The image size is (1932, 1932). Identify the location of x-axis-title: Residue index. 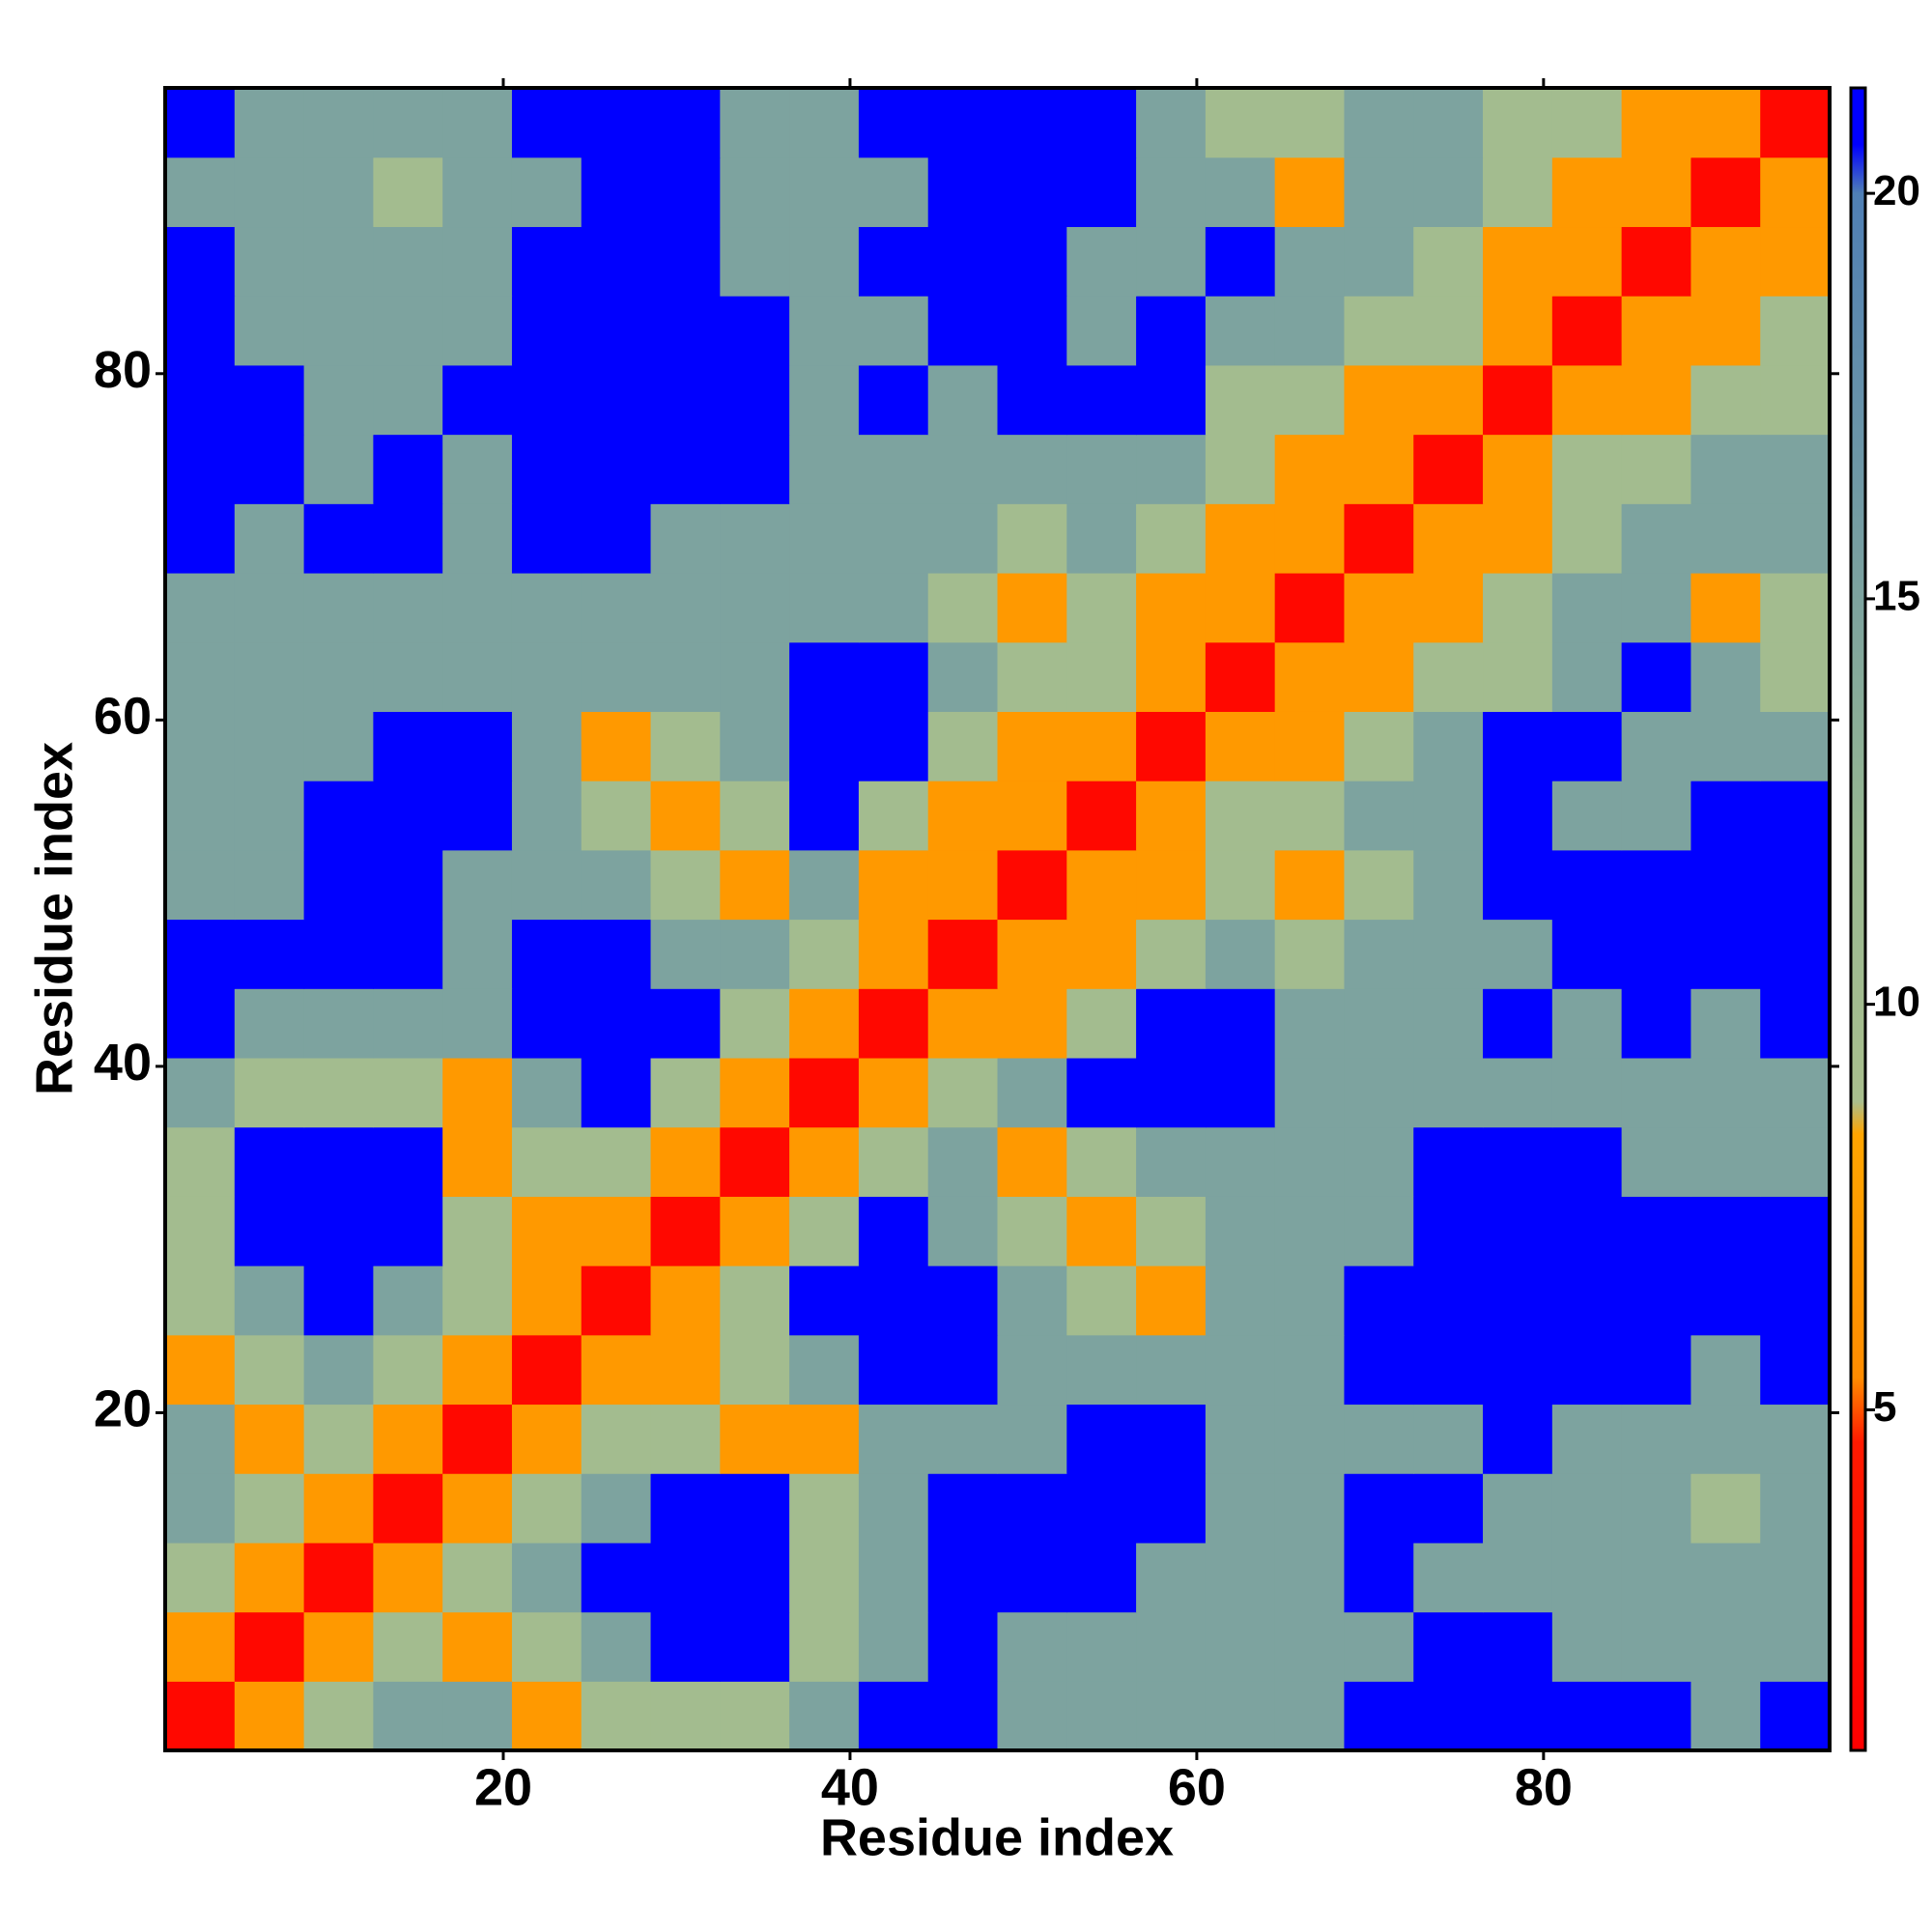
(997, 1837).